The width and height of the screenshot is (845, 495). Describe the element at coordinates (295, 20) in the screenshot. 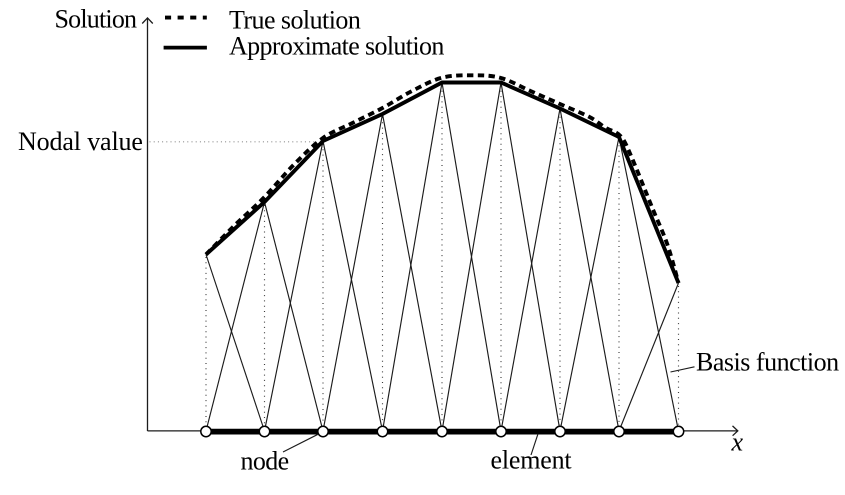

I see `svg-text: True solution` at that location.